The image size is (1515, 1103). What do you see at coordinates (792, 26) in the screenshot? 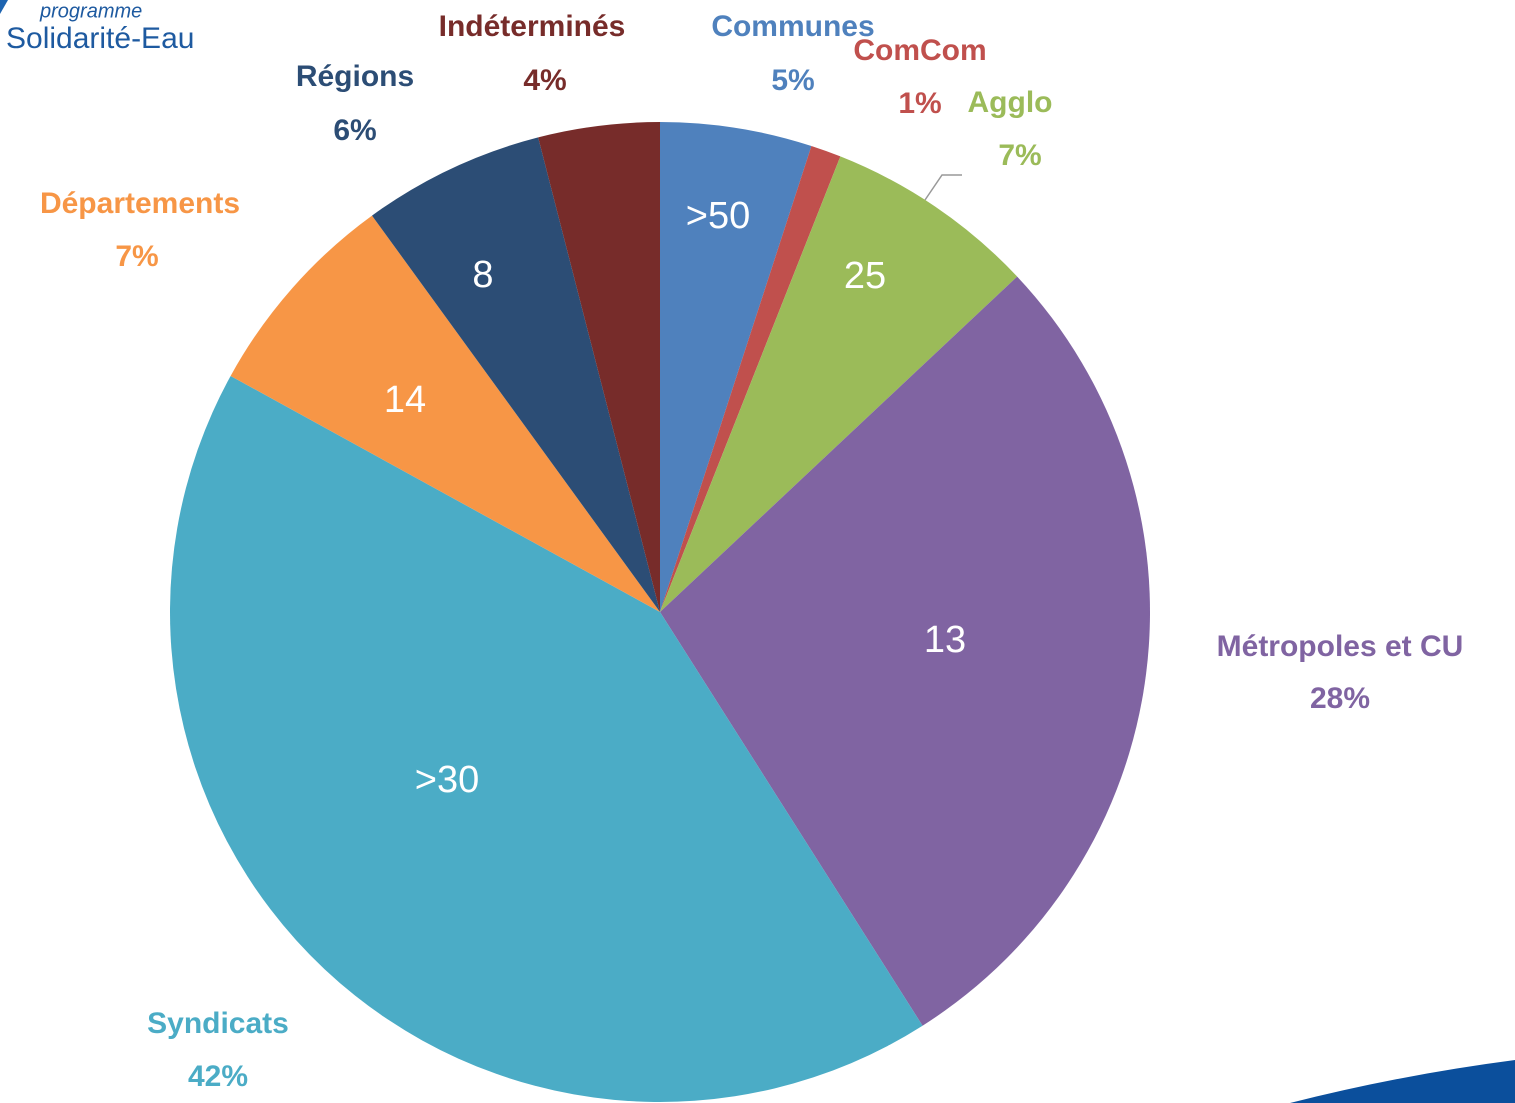
I see `category-label: Communes` at bounding box center [792, 26].